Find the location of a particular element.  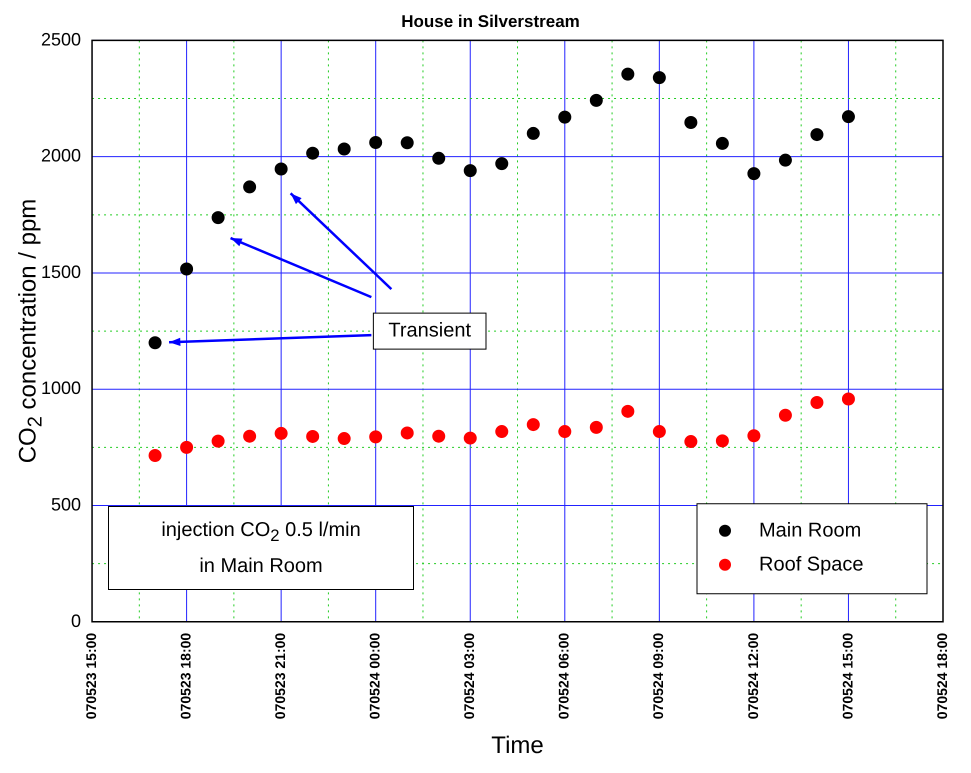

y-tick-label: 2000 is located at coordinates (61, 156).